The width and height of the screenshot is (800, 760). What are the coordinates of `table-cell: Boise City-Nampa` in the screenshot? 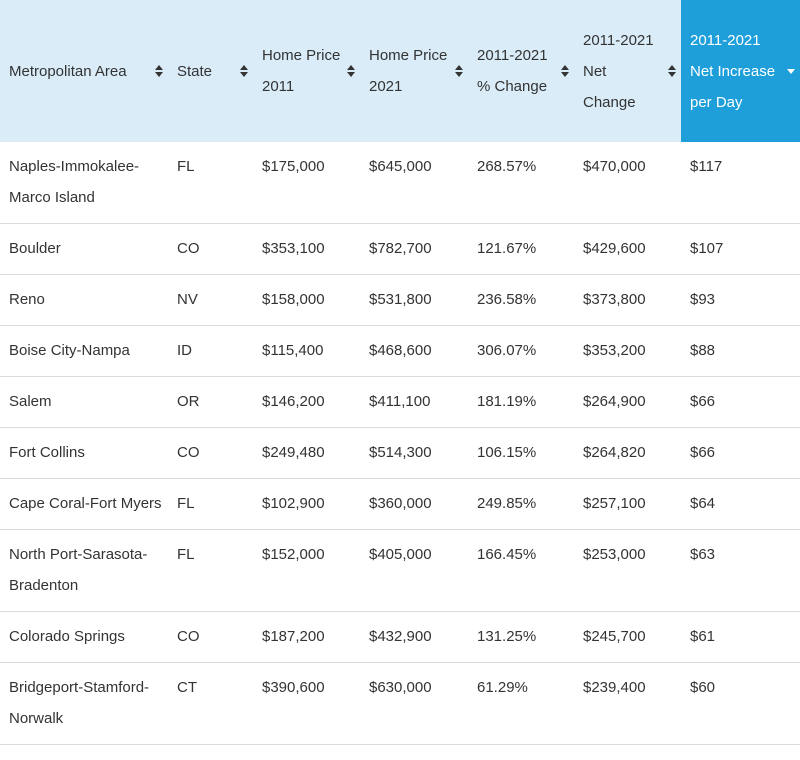 It's located at (84, 351).